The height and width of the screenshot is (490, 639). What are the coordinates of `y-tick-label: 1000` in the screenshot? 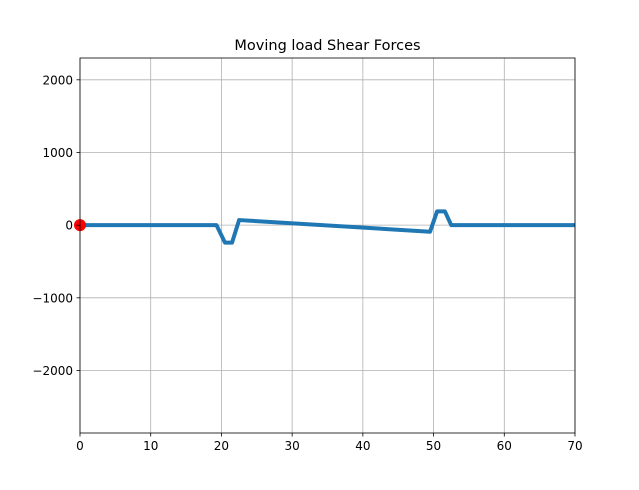 It's located at (57, 153).